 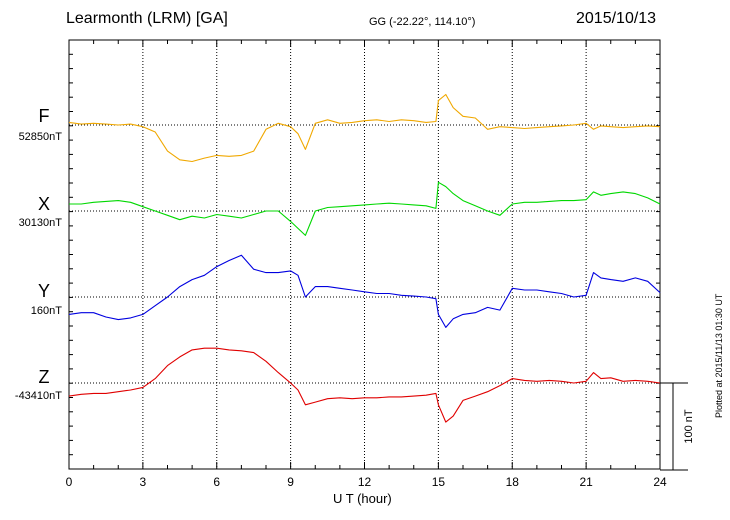 I want to click on x-tick-label: 12, so click(x=365, y=482).